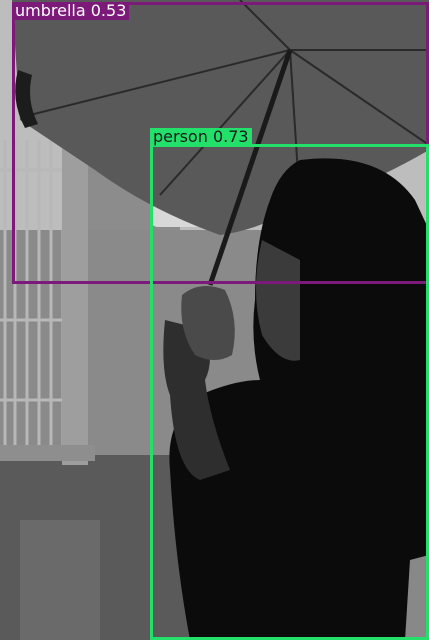 The height and width of the screenshot is (640, 429). Describe the element at coordinates (250, 167) in the screenshot. I see `umbrella-shaft` at that location.